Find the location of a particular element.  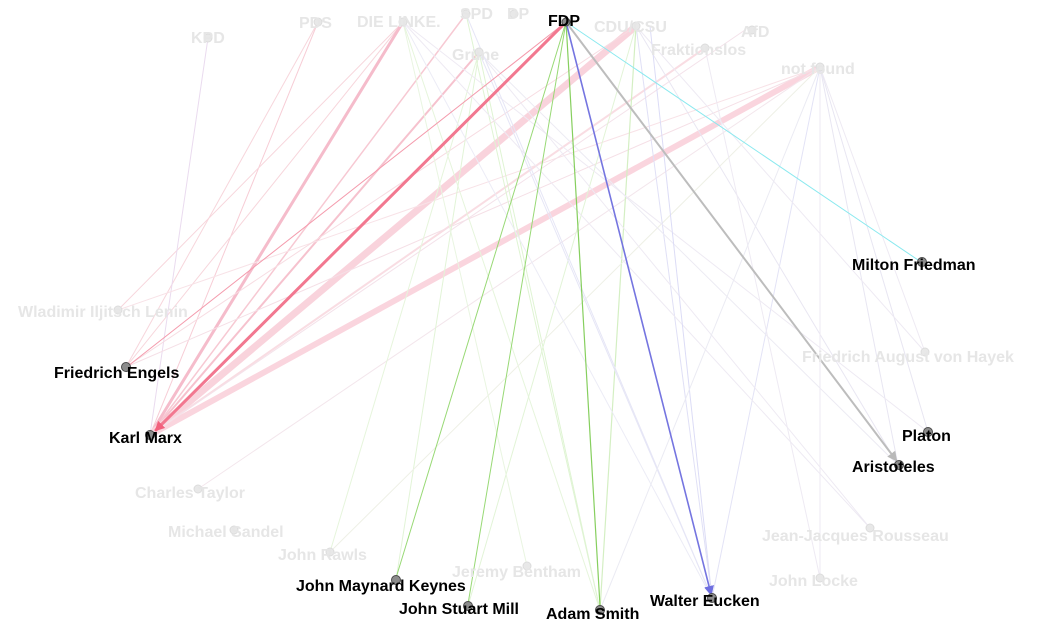

node-label: Adam Smith is located at coordinates (592, 614).